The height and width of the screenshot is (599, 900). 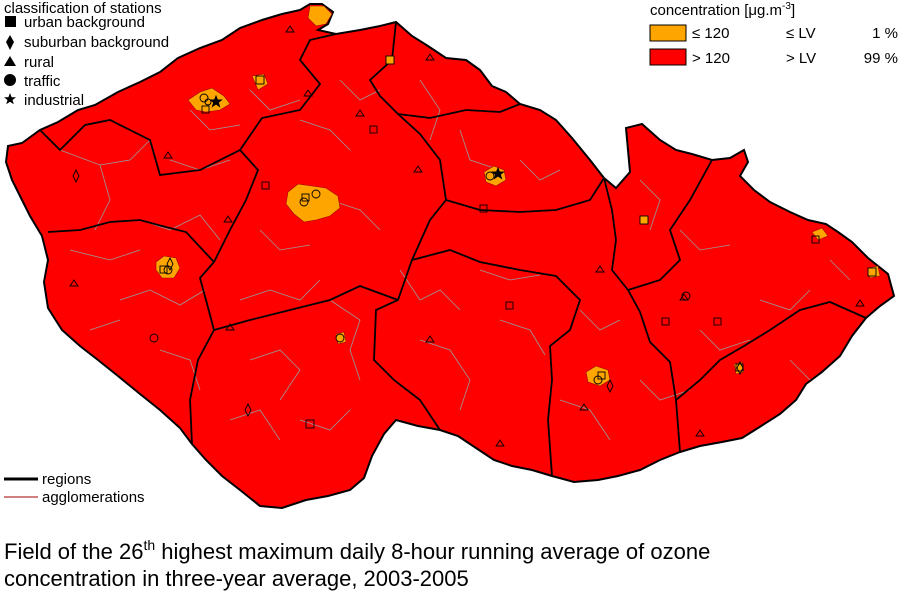 I want to click on patch-ostrava, so click(x=820, y=234).